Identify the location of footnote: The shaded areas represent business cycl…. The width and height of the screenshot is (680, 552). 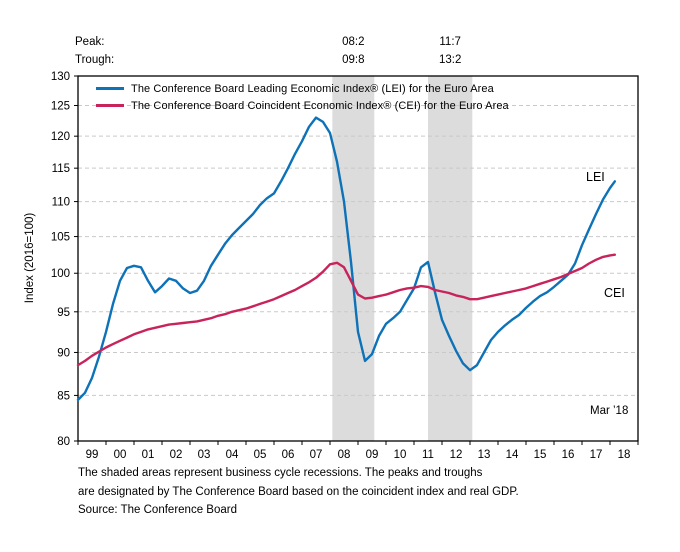
(298, 492).